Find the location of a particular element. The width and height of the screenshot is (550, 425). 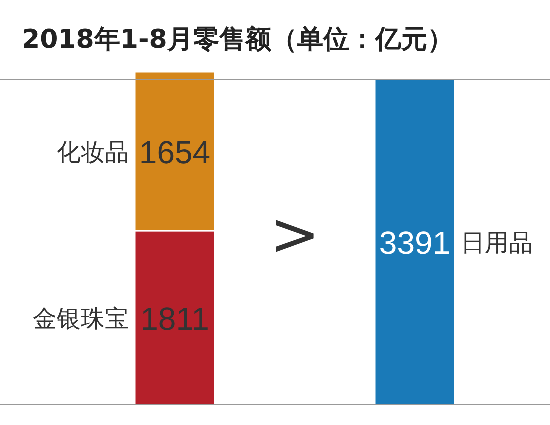

chart-title: 2018年1-8月零售额（单位：亿元） is located at coordinates (238, 40).